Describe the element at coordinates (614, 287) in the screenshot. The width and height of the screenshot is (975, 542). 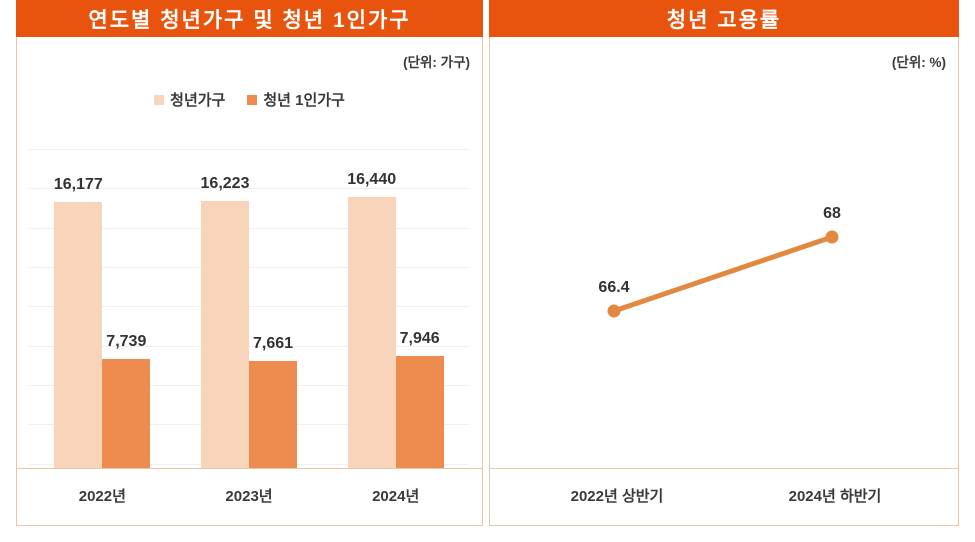
I see `line-value-label: 66.4` at that location.